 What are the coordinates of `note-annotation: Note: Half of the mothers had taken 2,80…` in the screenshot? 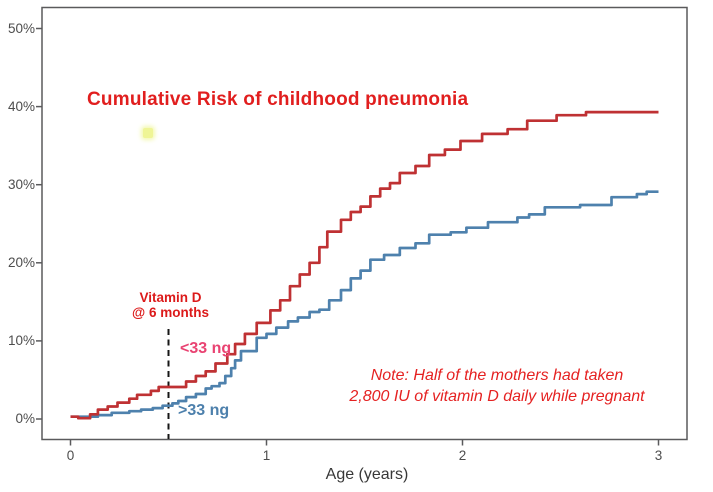 It's located at (497, 386).